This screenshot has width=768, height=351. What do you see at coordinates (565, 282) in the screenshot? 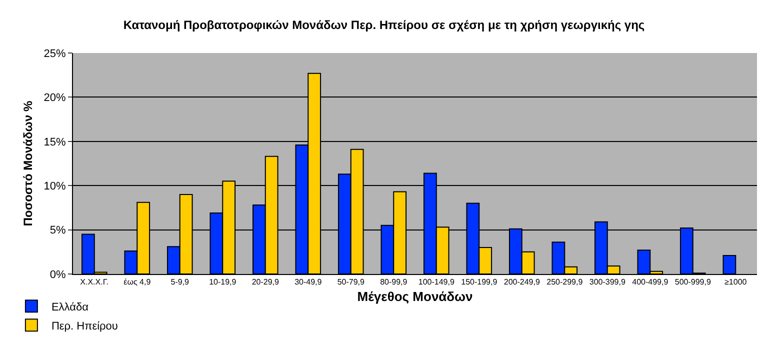
I see `x-tick-label: 250-299,9` at bounding box center [565, 282].